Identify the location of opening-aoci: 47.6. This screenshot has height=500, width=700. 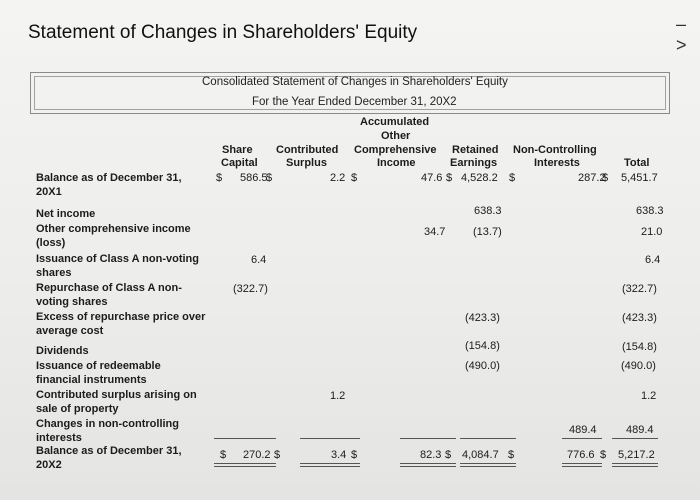
(432, 178).